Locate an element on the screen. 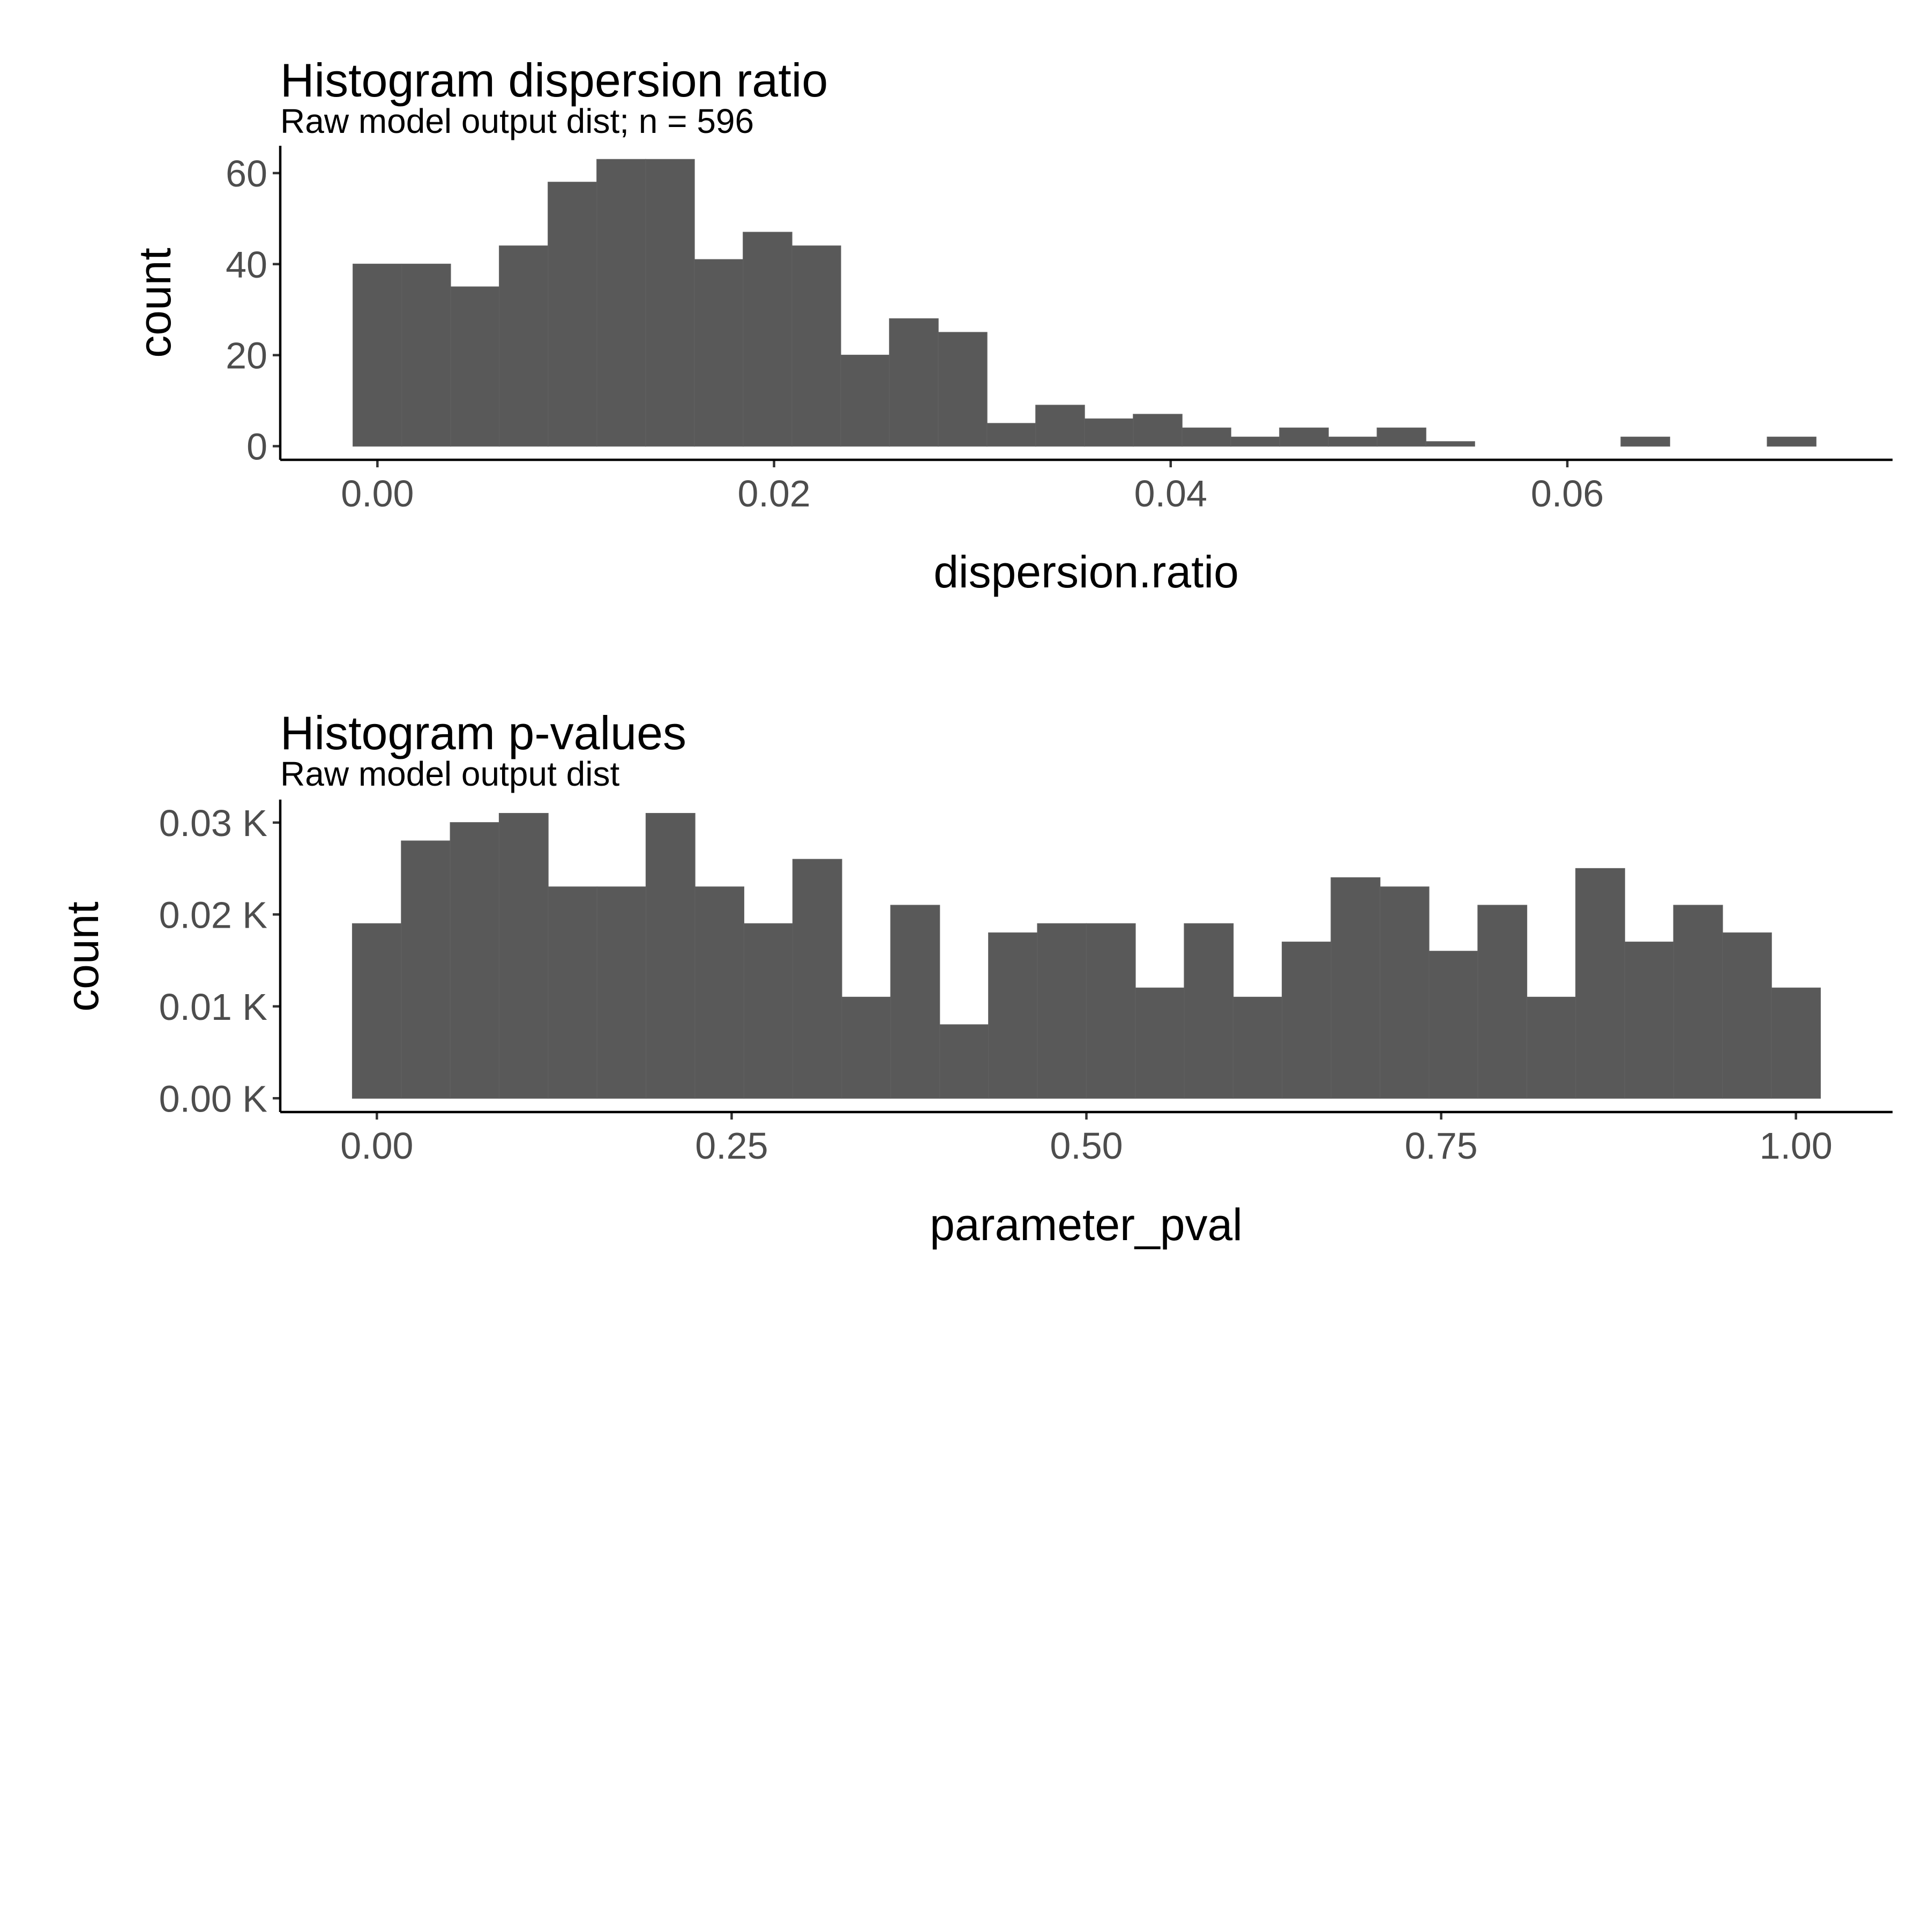 The image size is (1929, 1932). x-tick-label: 0.02 is located at coordinates (773, 493).